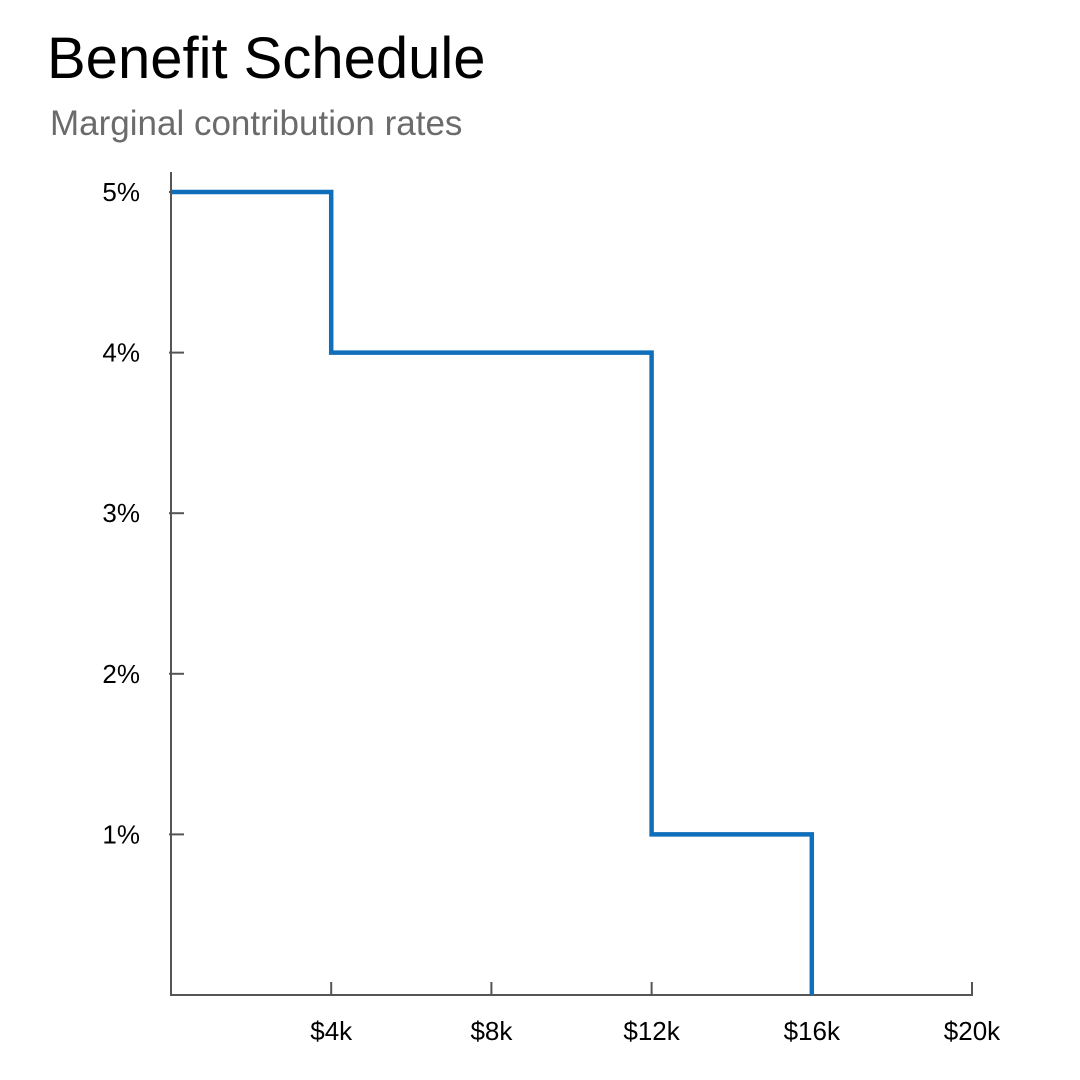 The height and width of the screenshot is (1080, 1080). I want to click on y-tick-label: 2%, so click(121, 674).